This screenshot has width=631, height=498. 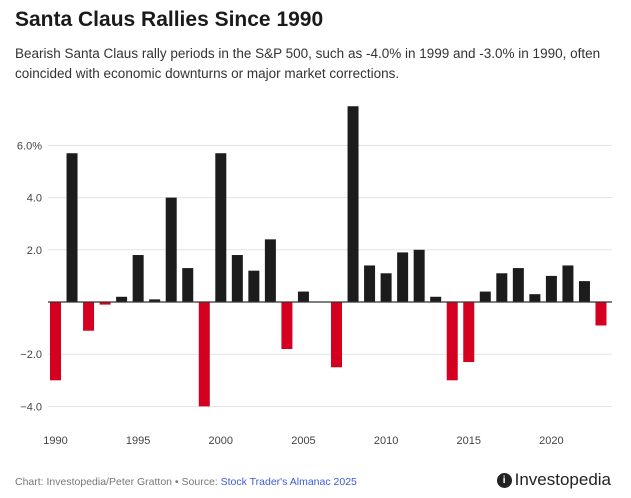 What do you see at coordinates (188, 285) in the screenshot?
I see `bar-1998` at bounding box center [188, 285].